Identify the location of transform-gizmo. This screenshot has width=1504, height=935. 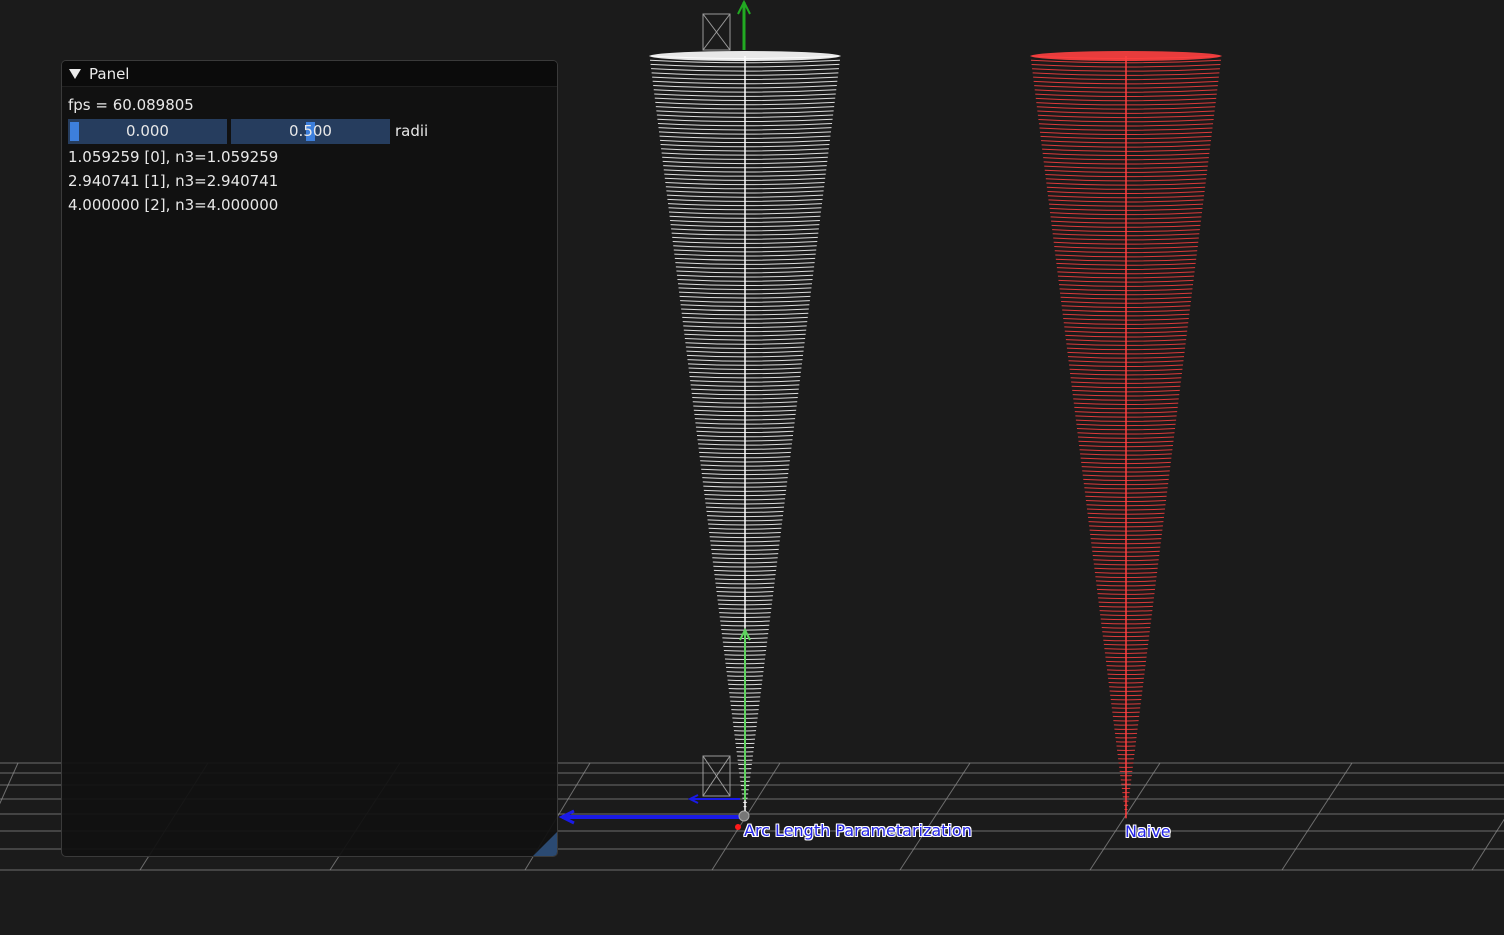
(654, 415).